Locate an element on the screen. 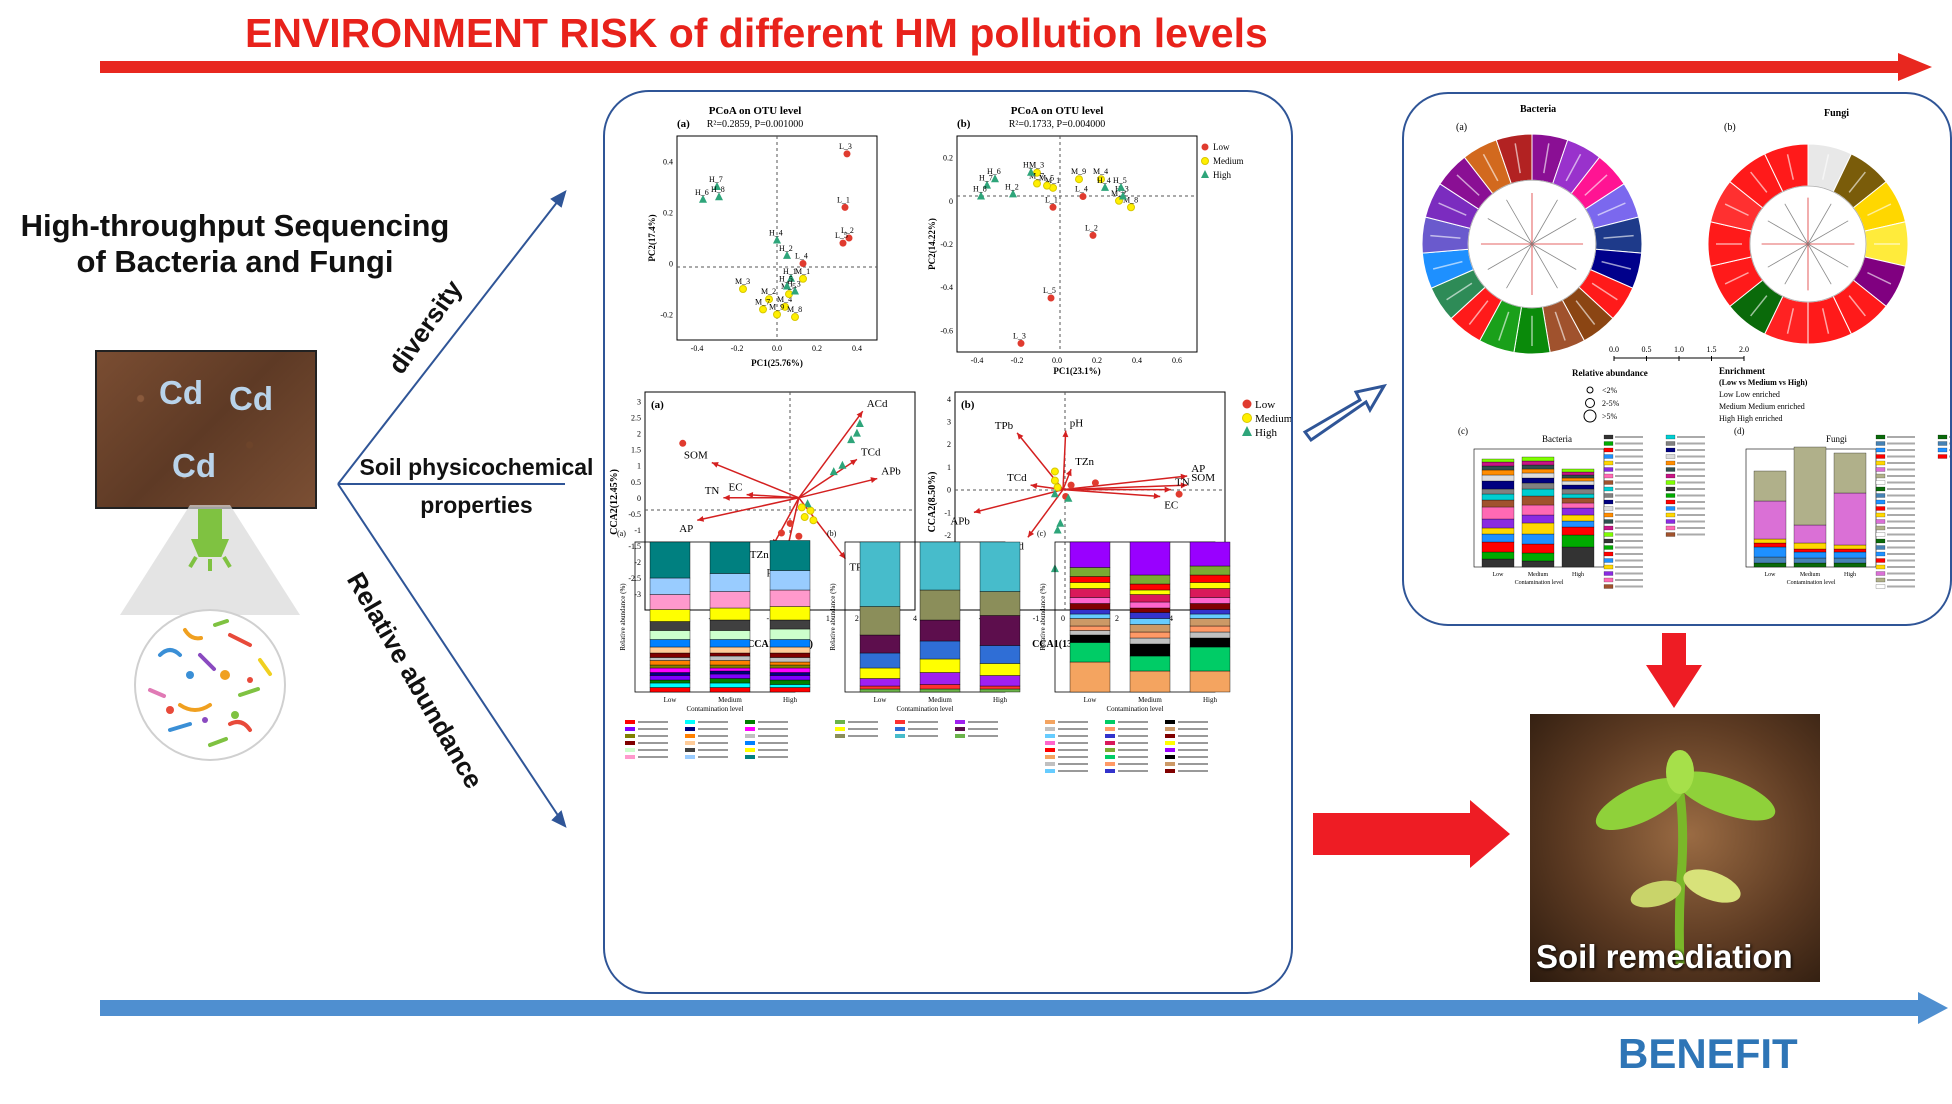 The width and height of the screenshot is (1952, 1104). cca-vector is located at coordinates (1064, 460).